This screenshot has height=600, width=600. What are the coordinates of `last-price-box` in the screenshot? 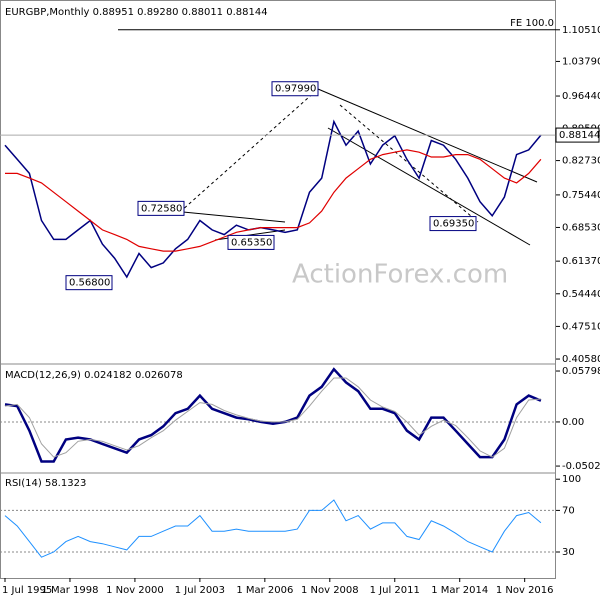 It's located at (577, 135).